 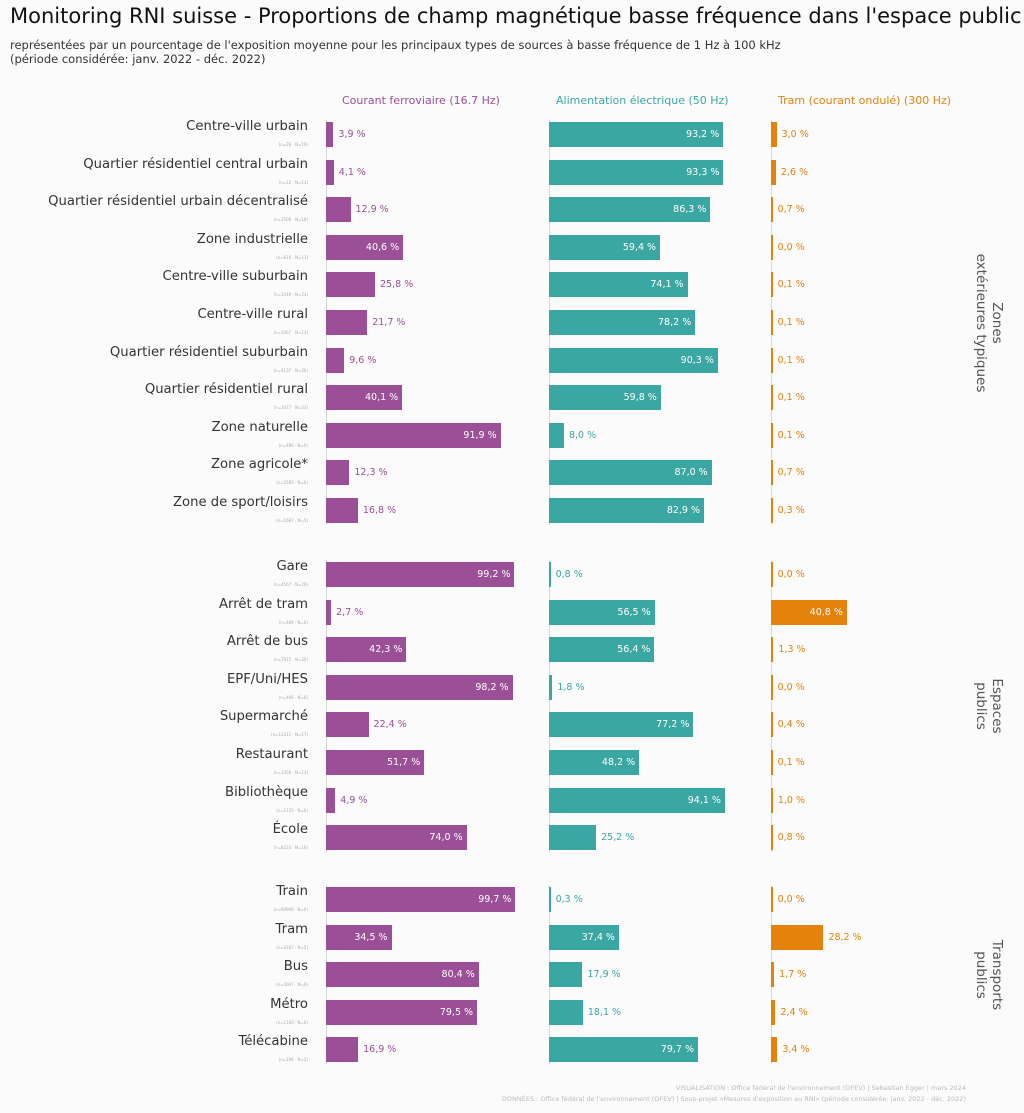 I want to click on row-label: Tram, so click(x=291, y=929).